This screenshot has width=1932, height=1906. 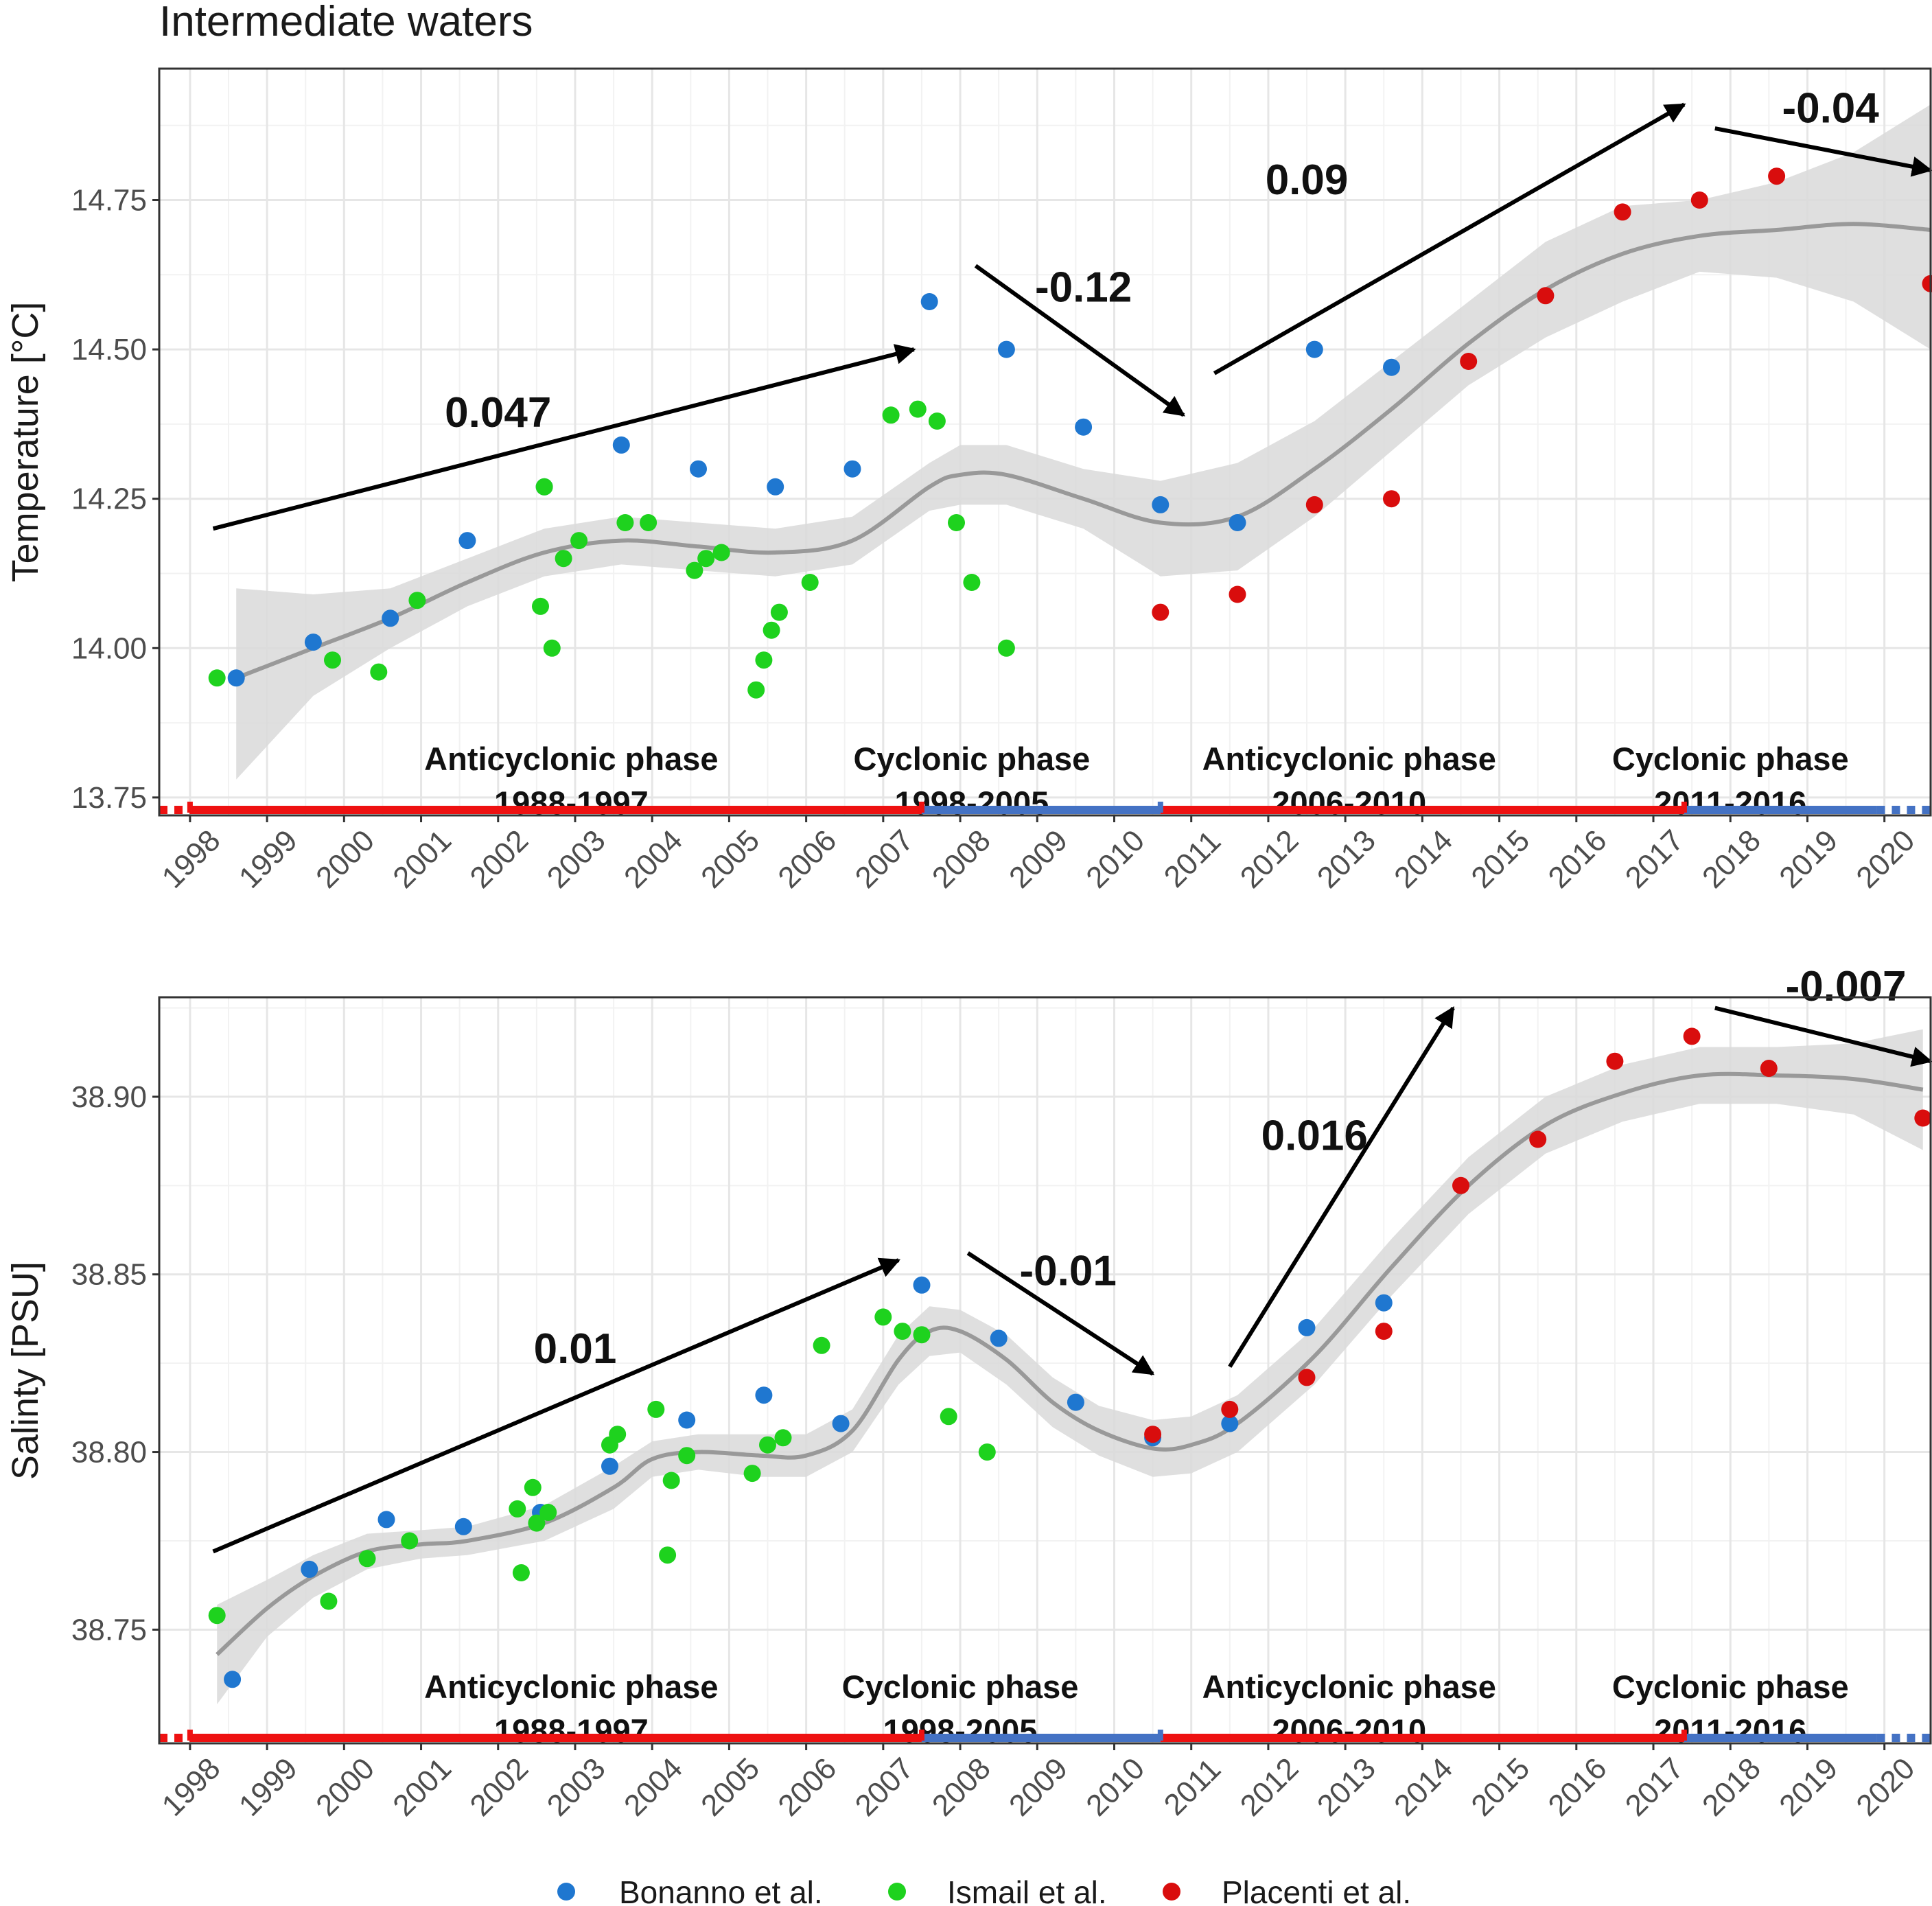 What do you see at coordinates (109, 200) in the screenshot?
I see `y-tick-label: 14.75` at bounding box center [109, 200].